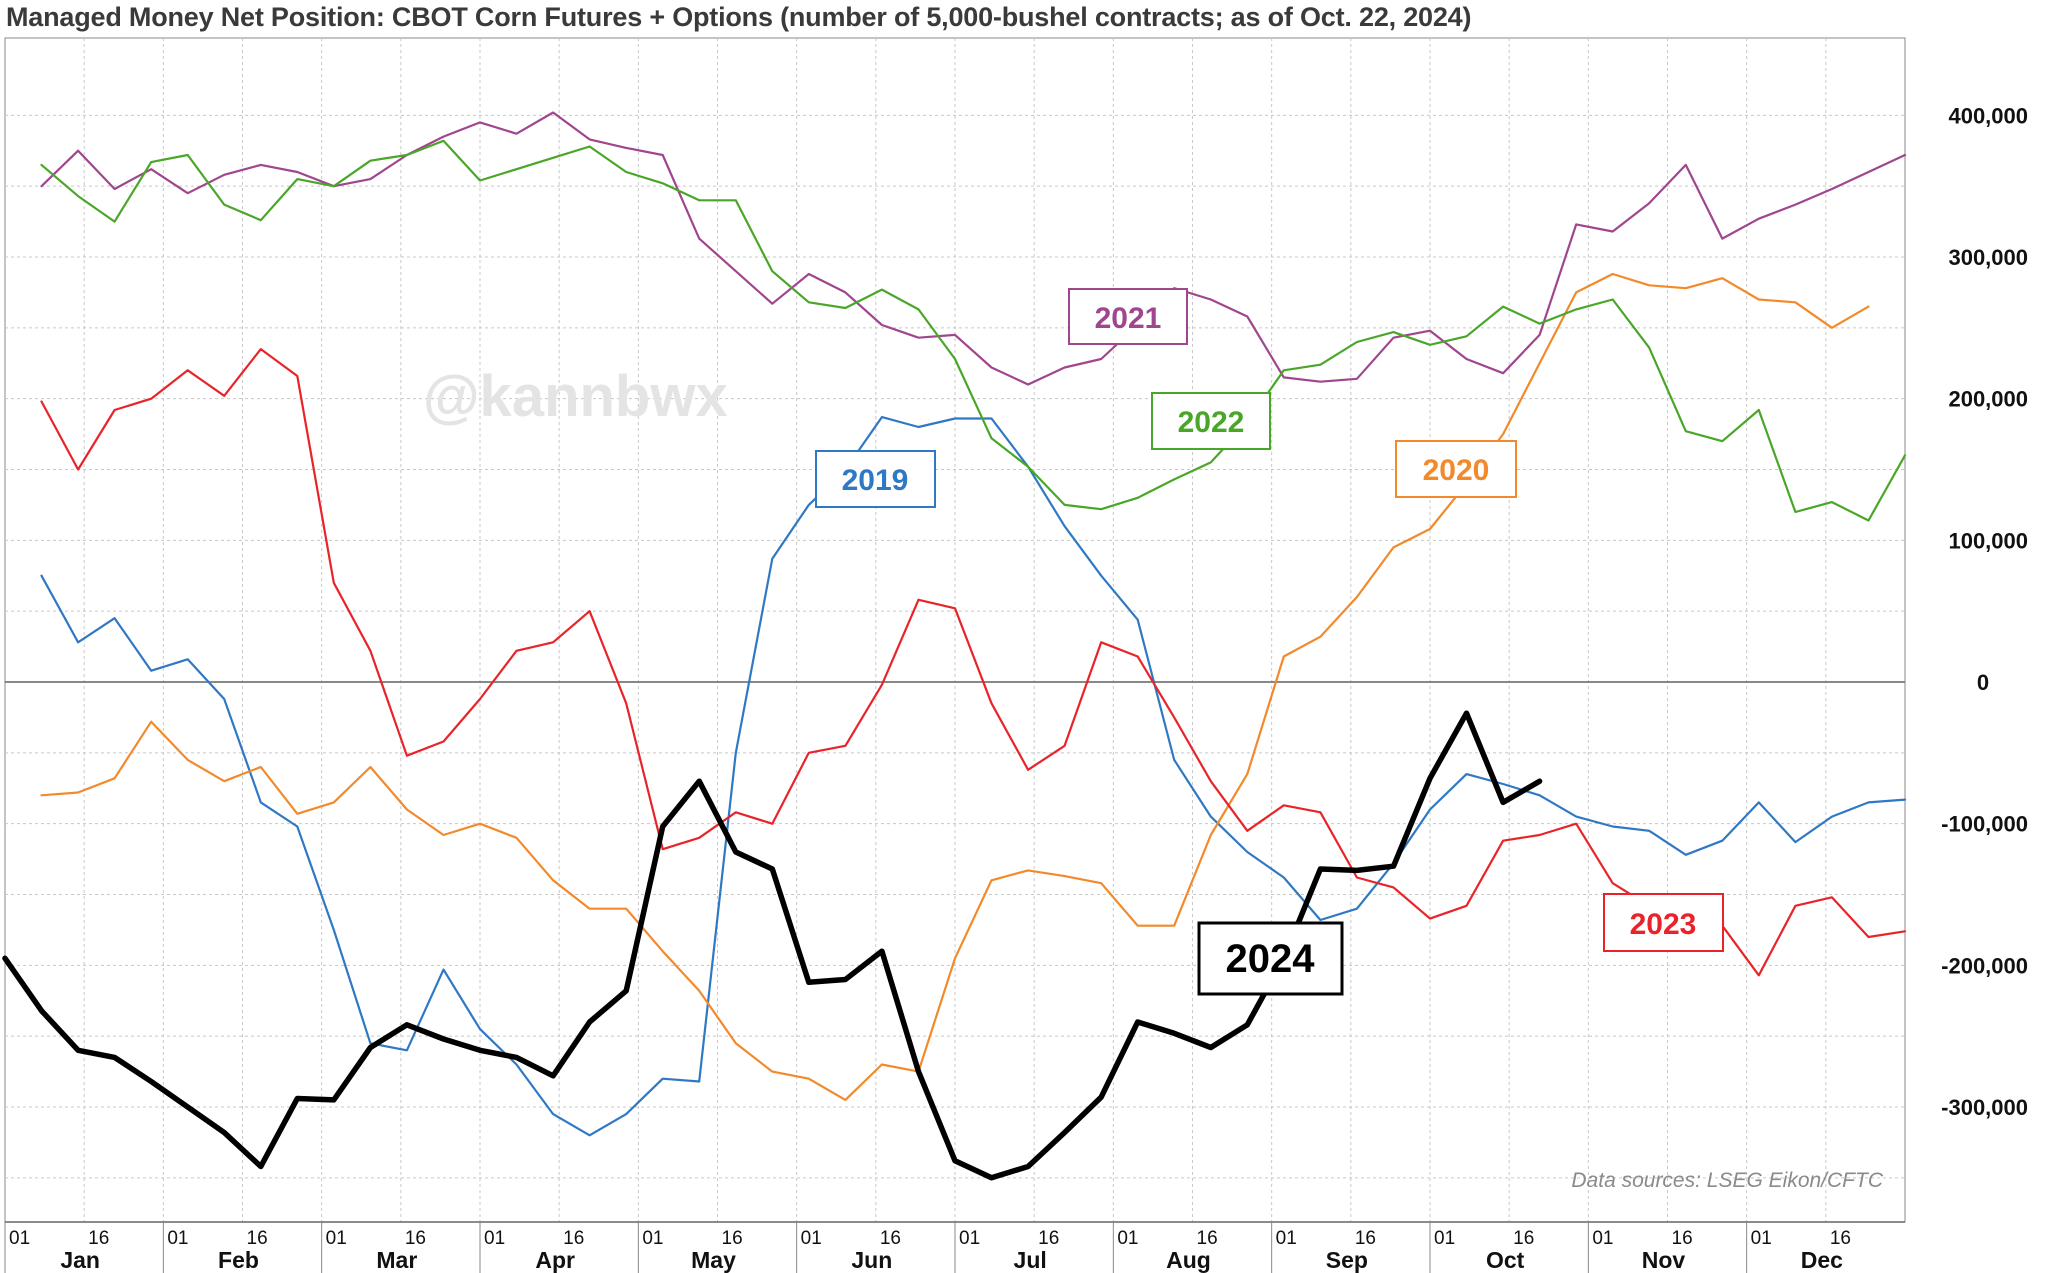 The width and height of the screenshot is (2048, 1273). I want to click on data-source: Data sources: LSEG Eikon/CFTC, so click(1727, 1180).